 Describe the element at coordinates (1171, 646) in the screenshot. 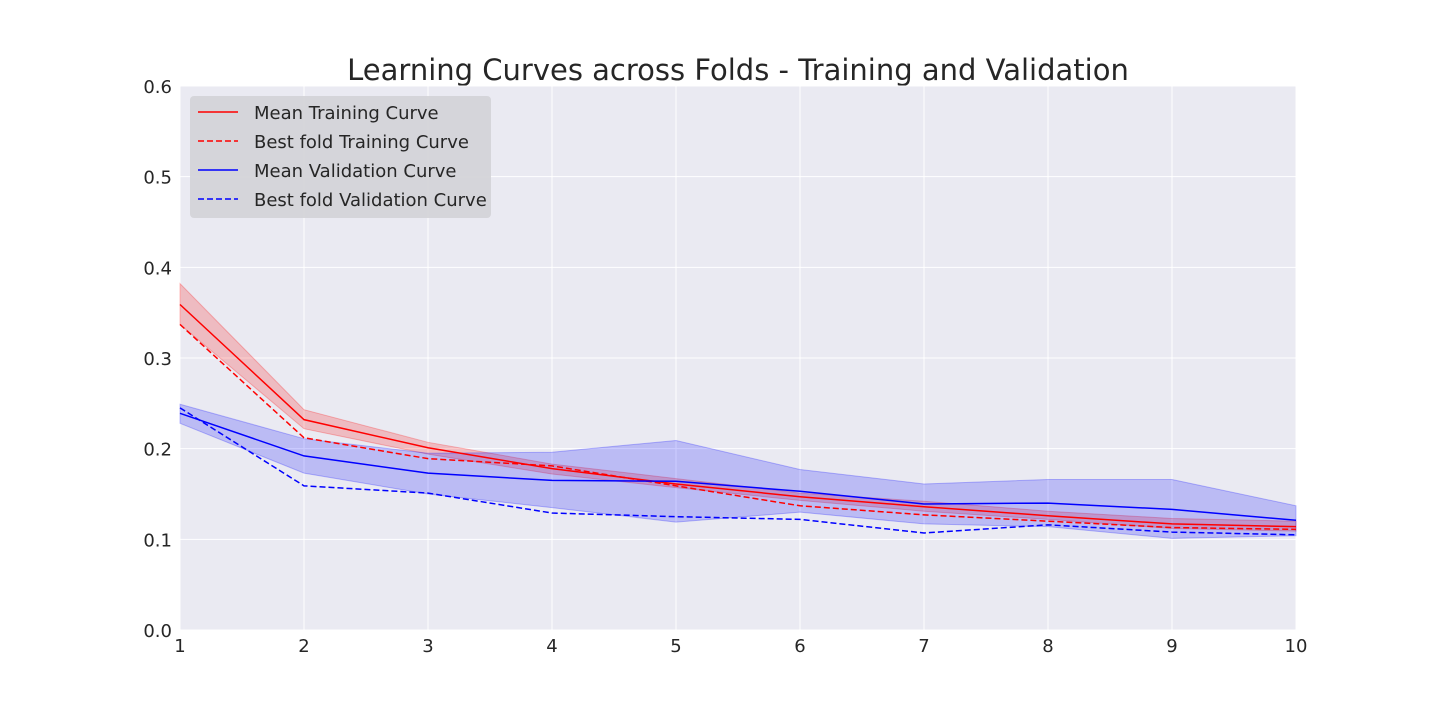

I see `x-tick-label: 9` at that location.